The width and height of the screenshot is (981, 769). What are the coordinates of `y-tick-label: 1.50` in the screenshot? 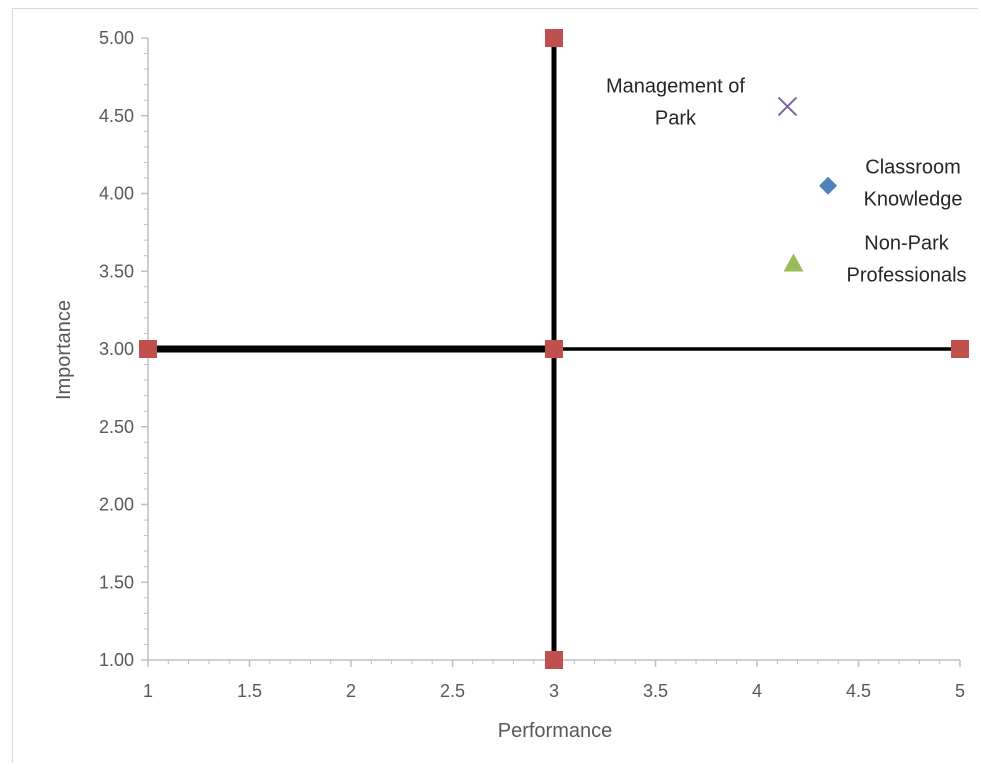 It's located at (116, 582).